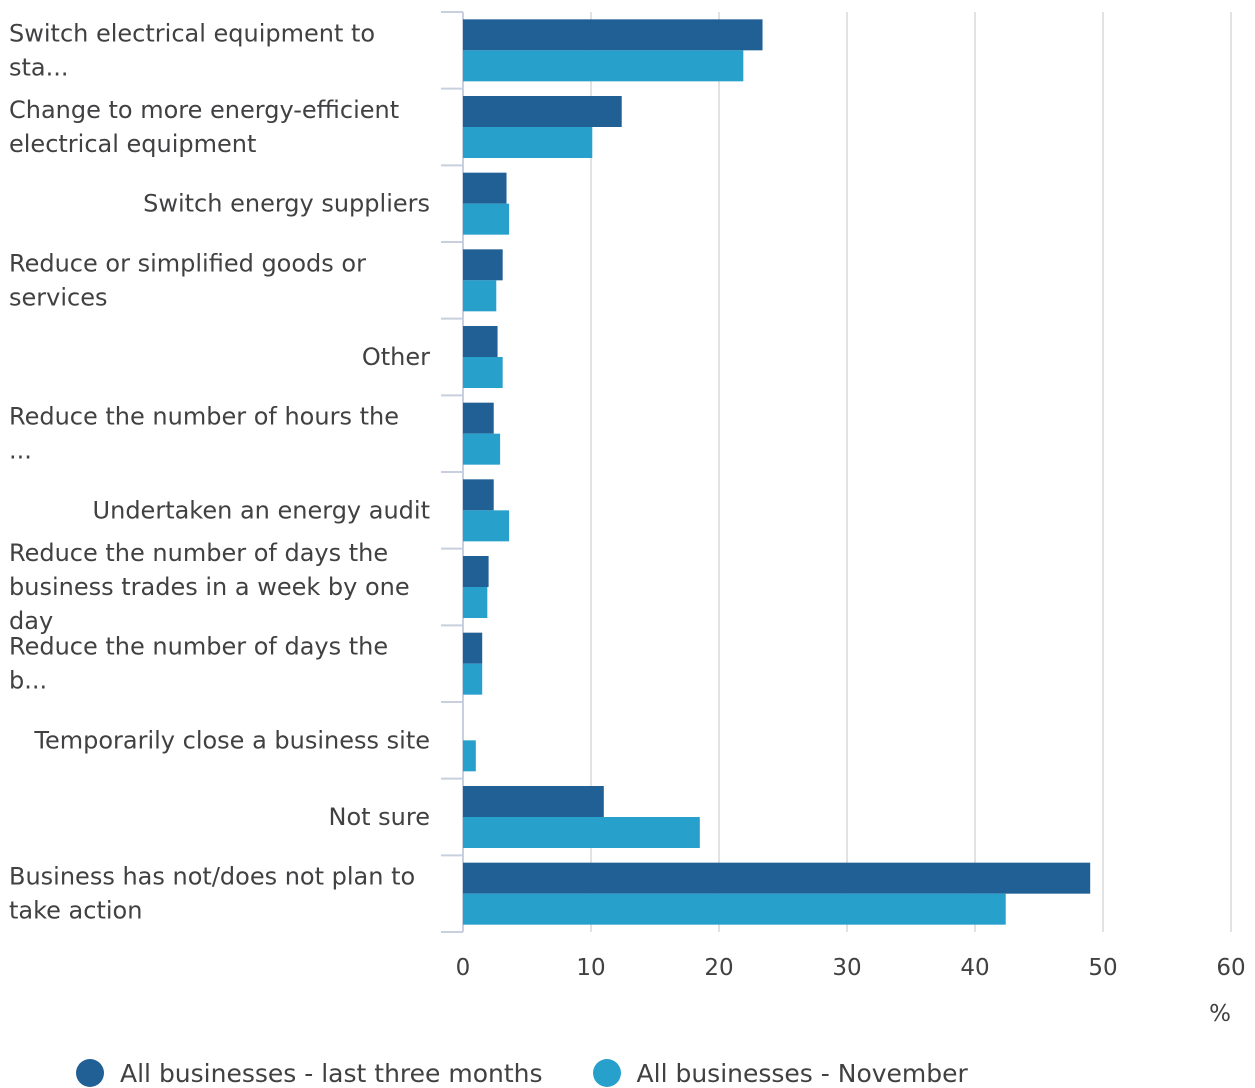 This screenshot has height=1088, width=1255. What do you see at coordinates (606, 1073) in the screenshot?
I see `legend-swatch-november` at bounding box center [606, 1073].